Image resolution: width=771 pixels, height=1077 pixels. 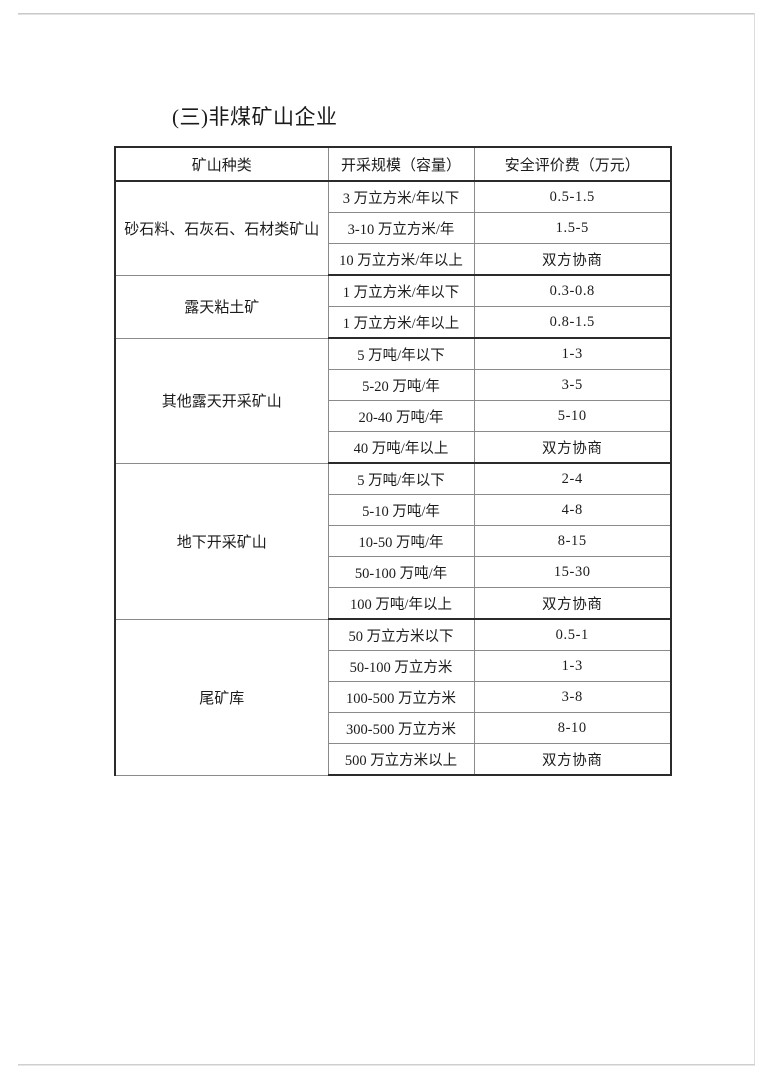 I want to click on cell-safety-evaluation-fee: 2-4, so click(x=572, y=478).